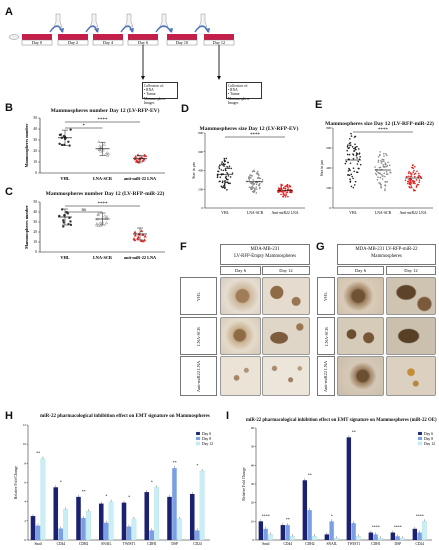 Image resolution: width=439 pixels, height=550 pixels. Describe the element at coordinates (25, 463) in the screenshot. I see `chart-h-y-tick-label: 8` at that location.